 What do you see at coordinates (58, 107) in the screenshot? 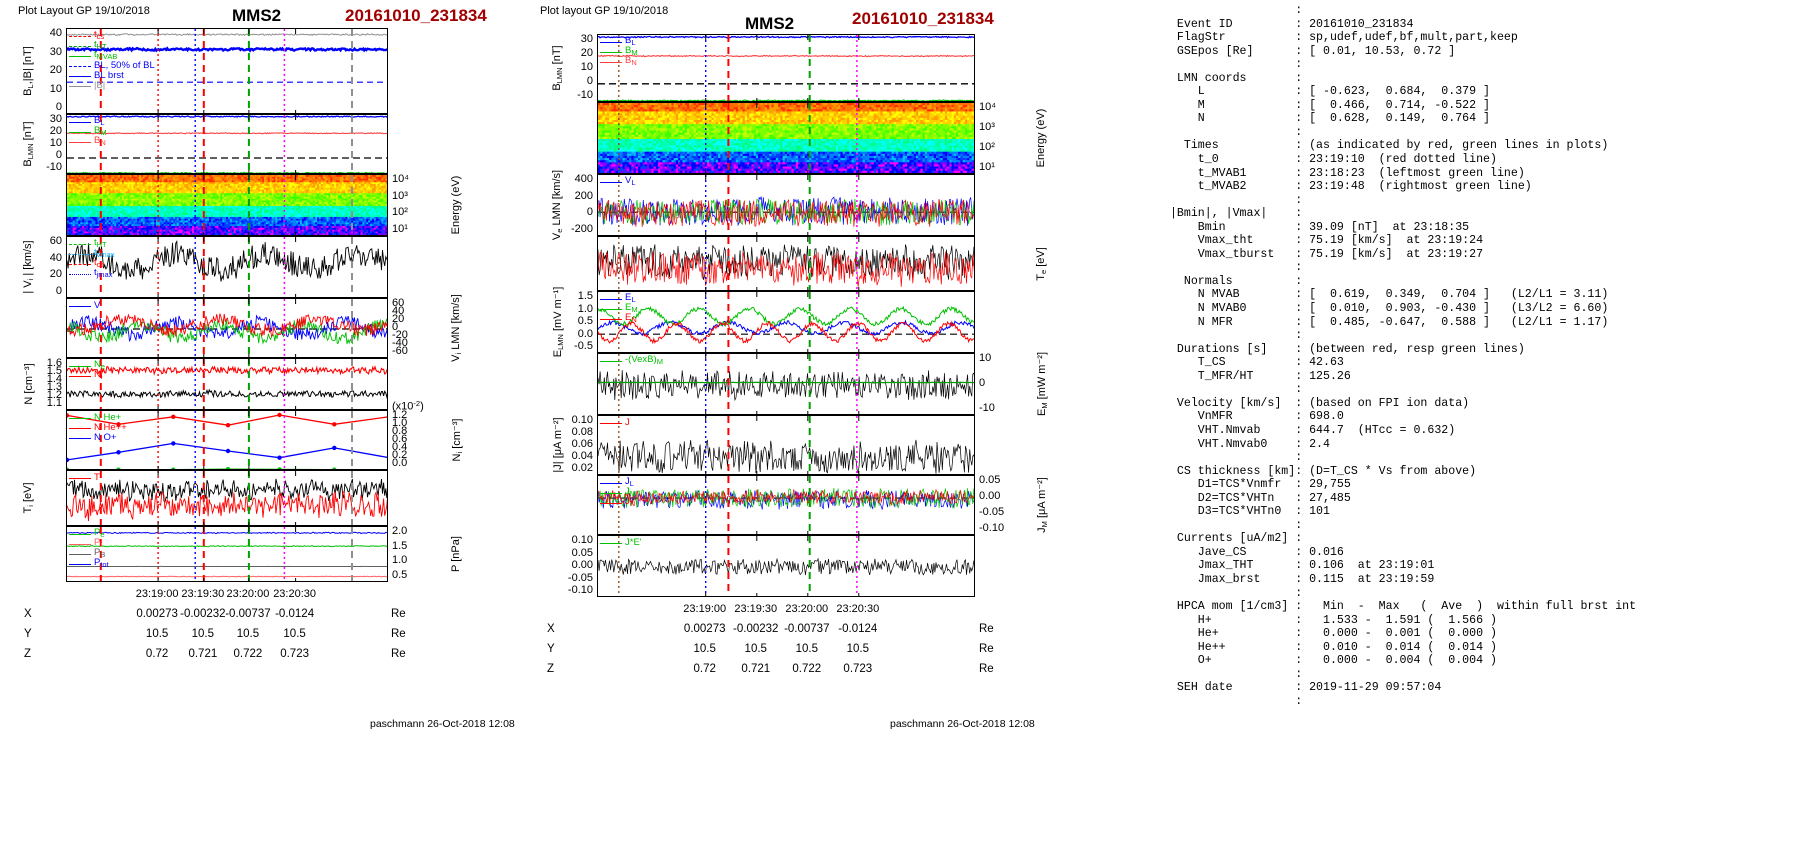
I see `left-panel-0-ytick: 0` at bounding box center [58, 107].